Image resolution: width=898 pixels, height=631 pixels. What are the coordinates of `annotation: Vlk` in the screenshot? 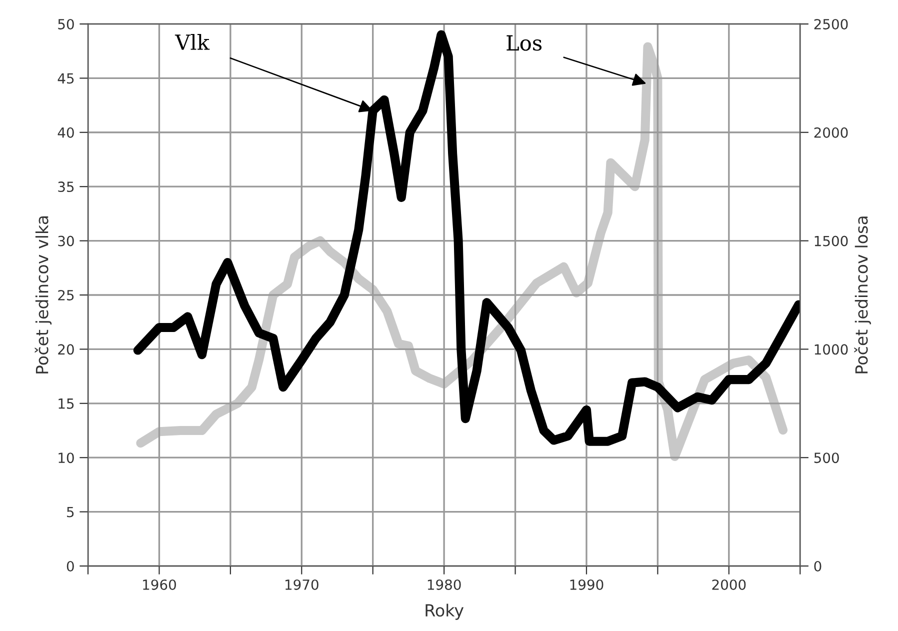 It's located at (192, 42).